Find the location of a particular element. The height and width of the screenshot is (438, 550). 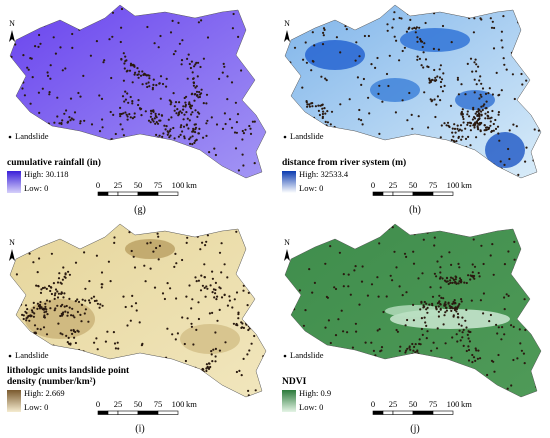

scale-segment is located at coordinates (168, 193).